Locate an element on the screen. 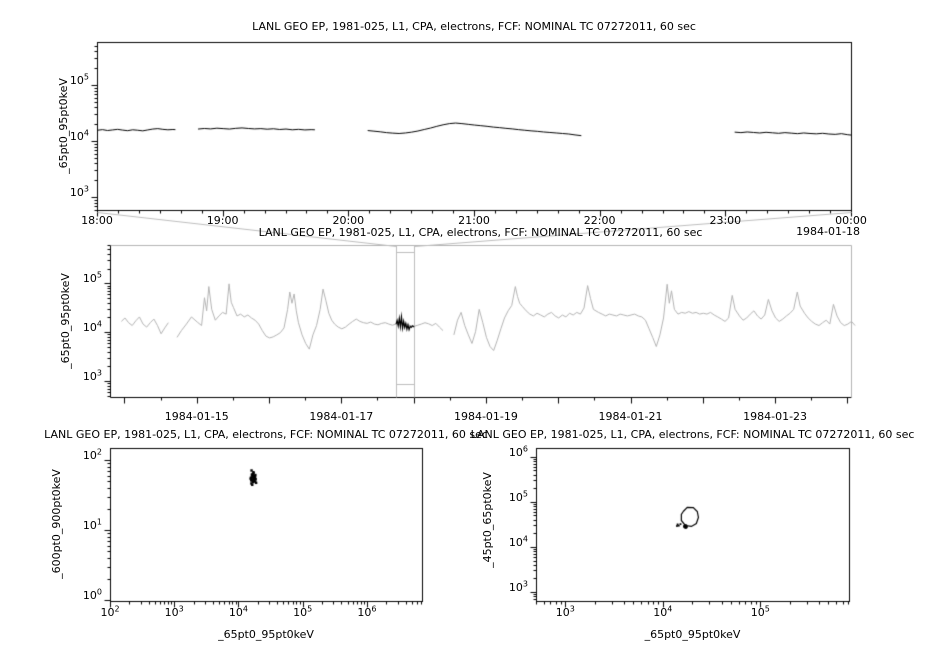 Image resolution: width=926 pixels, height=647 pixels. y-tick-label: 101 is located at coordinates (92, 525).